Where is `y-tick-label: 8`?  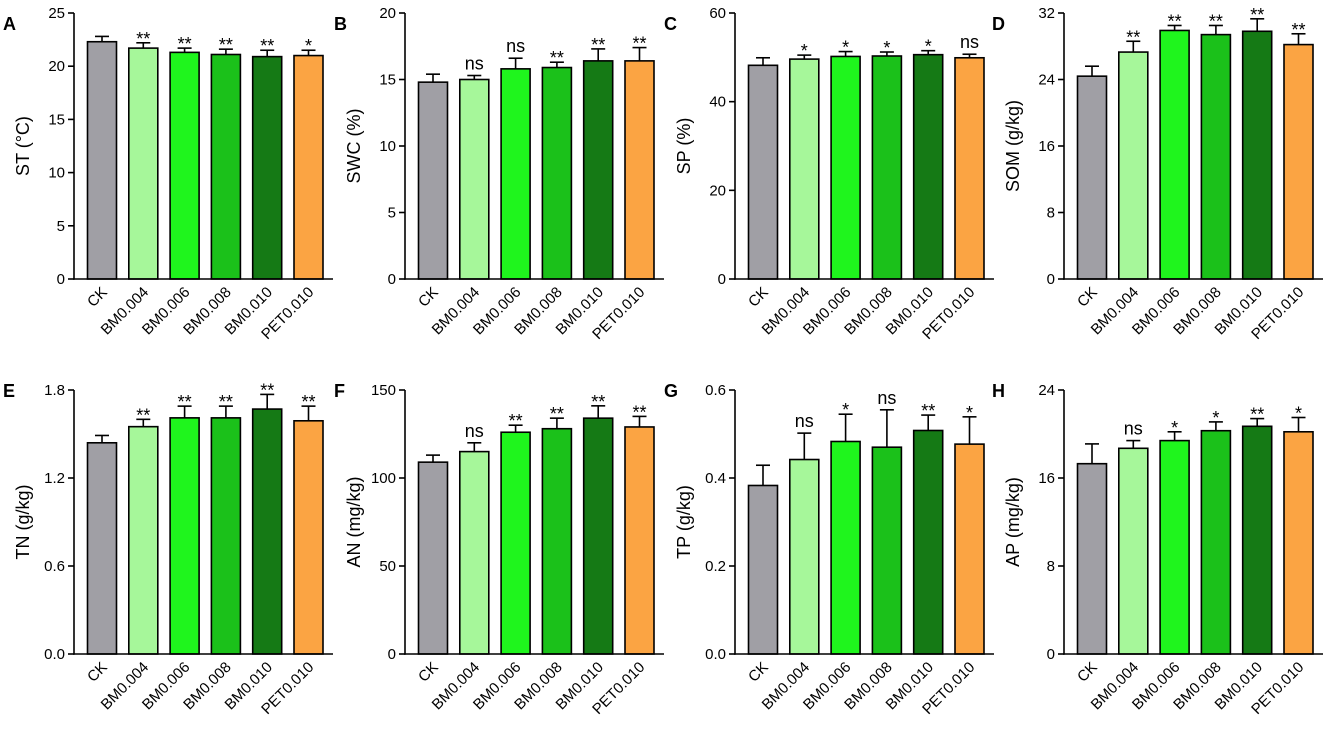 y-tick-label: 8 is located at coordinates (1051, 566).